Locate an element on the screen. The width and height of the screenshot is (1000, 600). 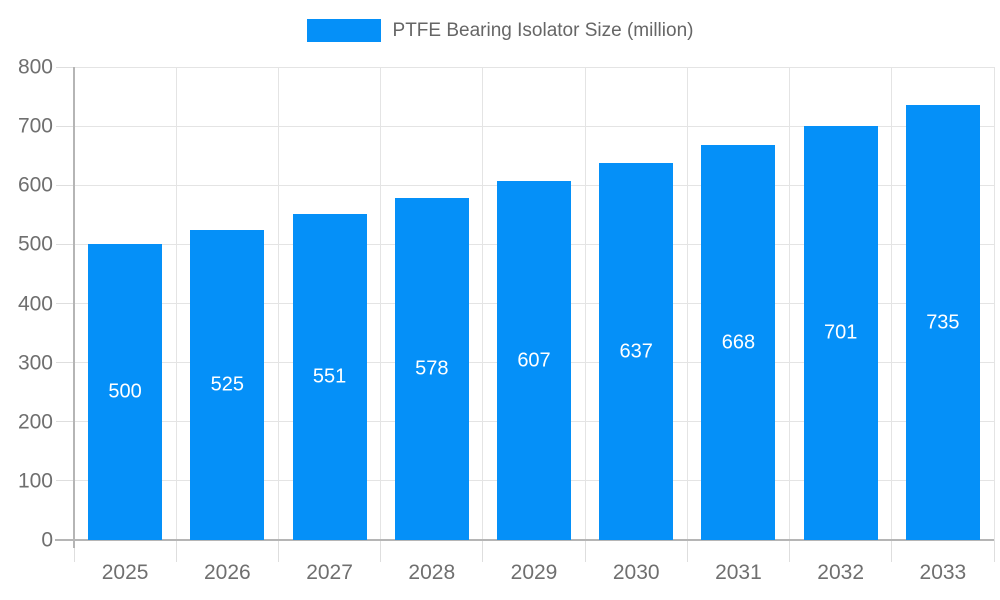
bar-2028 is located at coordinates (431, 369).